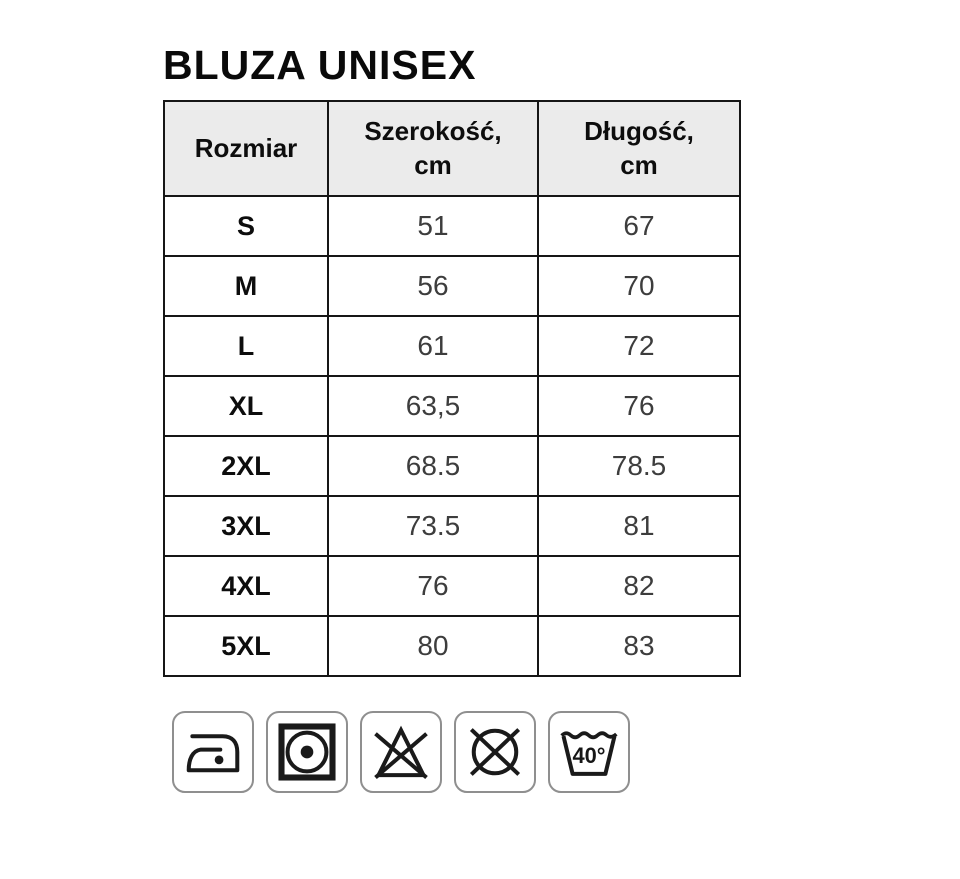 Image resolution: width=960 pixels, height=879 pixels. Describe the element at coordinates (246, 286) in the screenshot. I see `size-cell: M` at that location.